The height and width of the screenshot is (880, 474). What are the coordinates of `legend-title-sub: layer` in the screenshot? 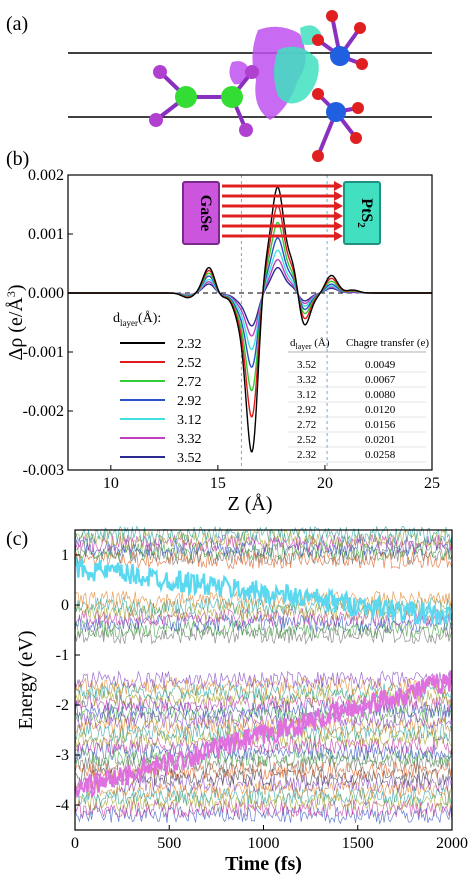 It's located at (129, 323).